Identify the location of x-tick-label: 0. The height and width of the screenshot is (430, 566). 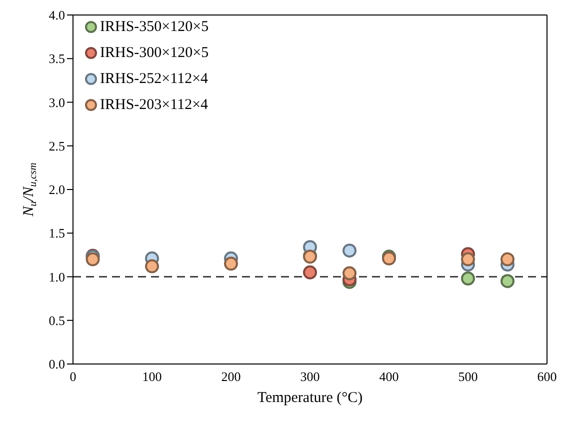
(73, 376).